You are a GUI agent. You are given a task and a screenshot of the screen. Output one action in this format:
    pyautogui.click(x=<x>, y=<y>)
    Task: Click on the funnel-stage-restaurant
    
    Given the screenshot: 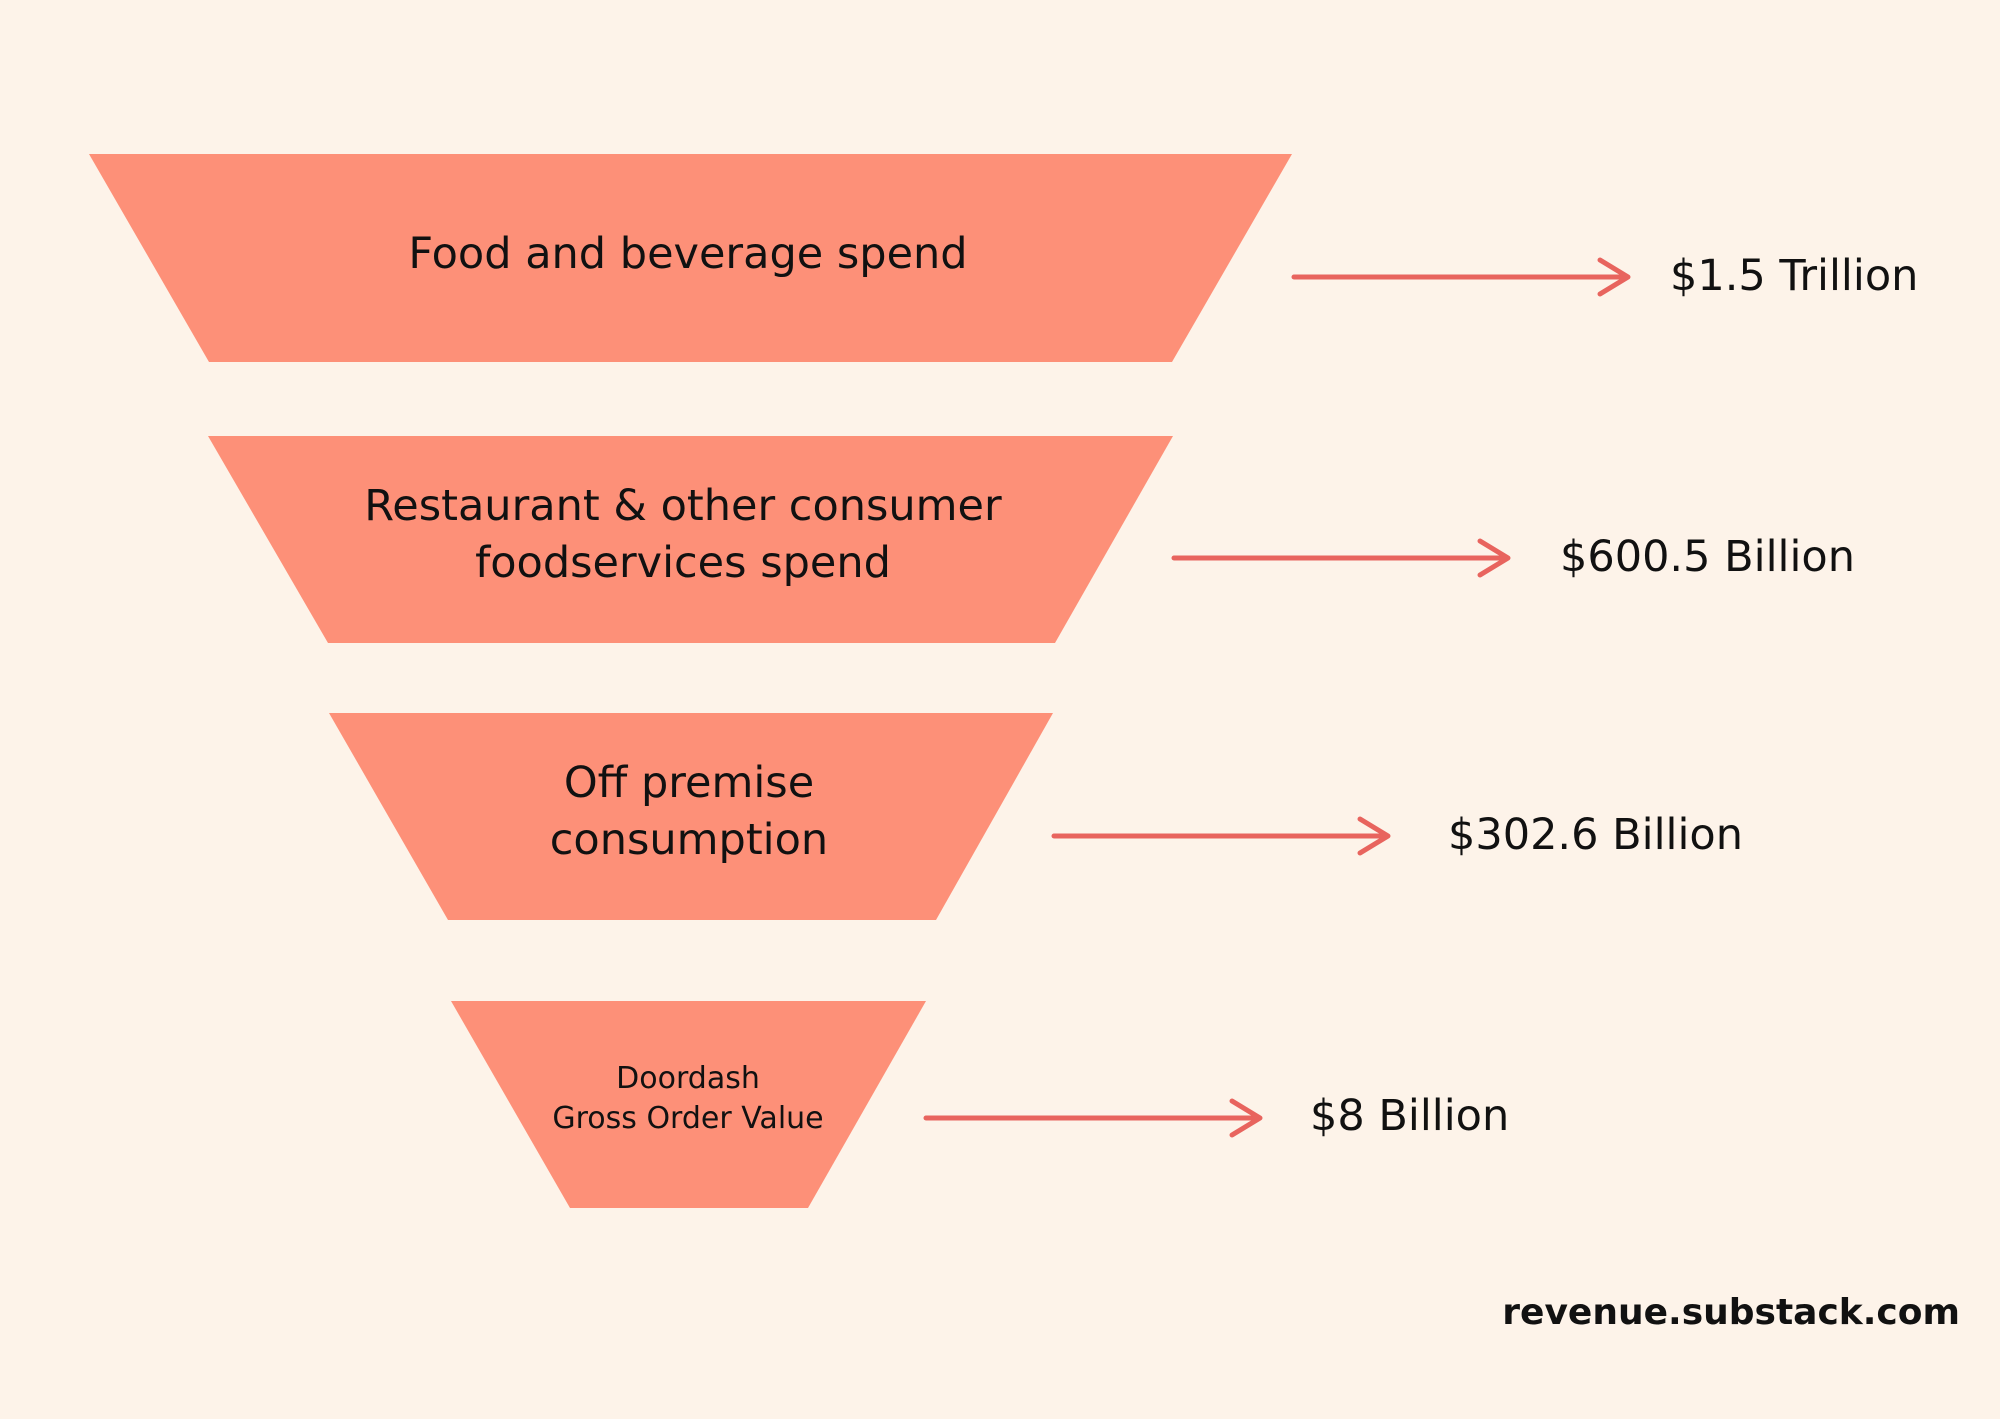 What is the action you would take?
    pyautogui.click(x=690, y=539)
    